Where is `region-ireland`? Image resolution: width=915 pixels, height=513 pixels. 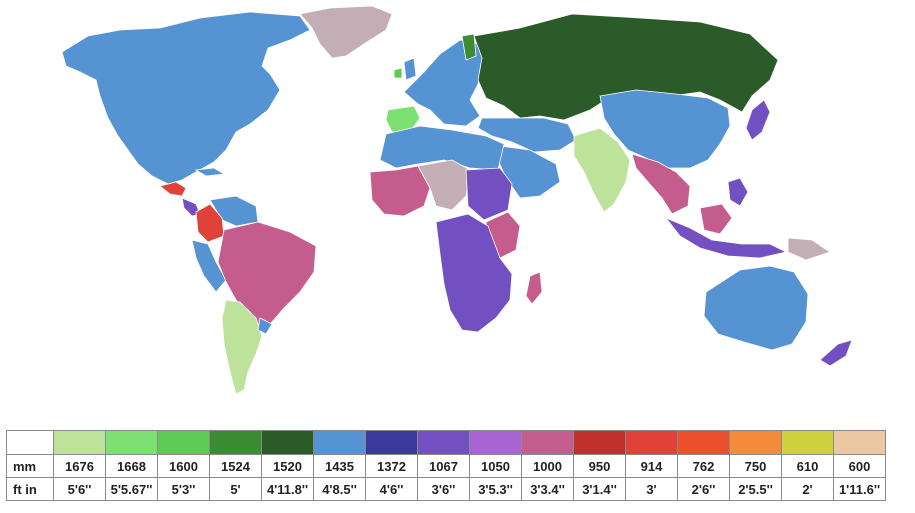 region-ireland is located at coordinates (398, 73).